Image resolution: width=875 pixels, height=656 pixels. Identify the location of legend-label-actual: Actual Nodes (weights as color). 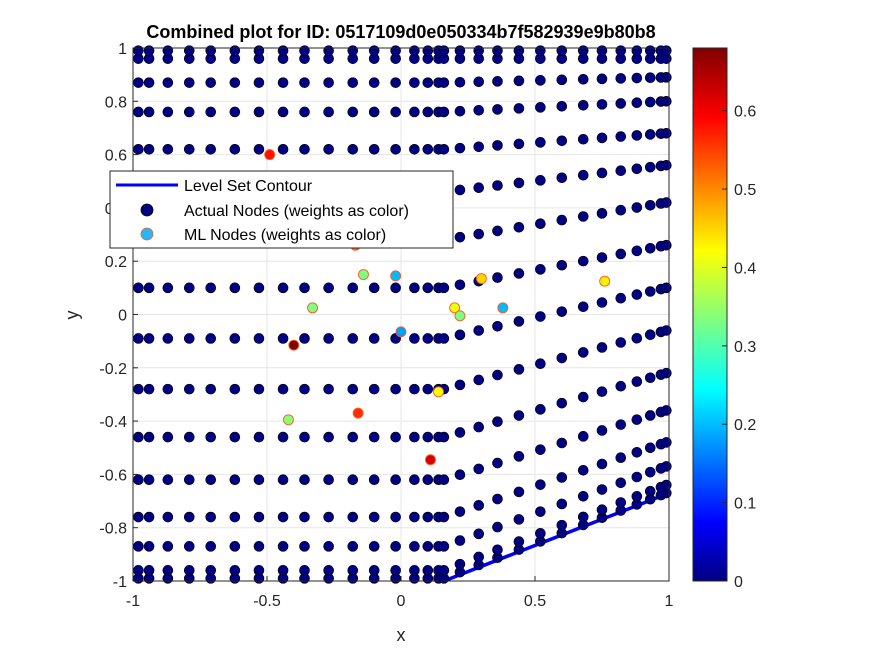
(296, 211).